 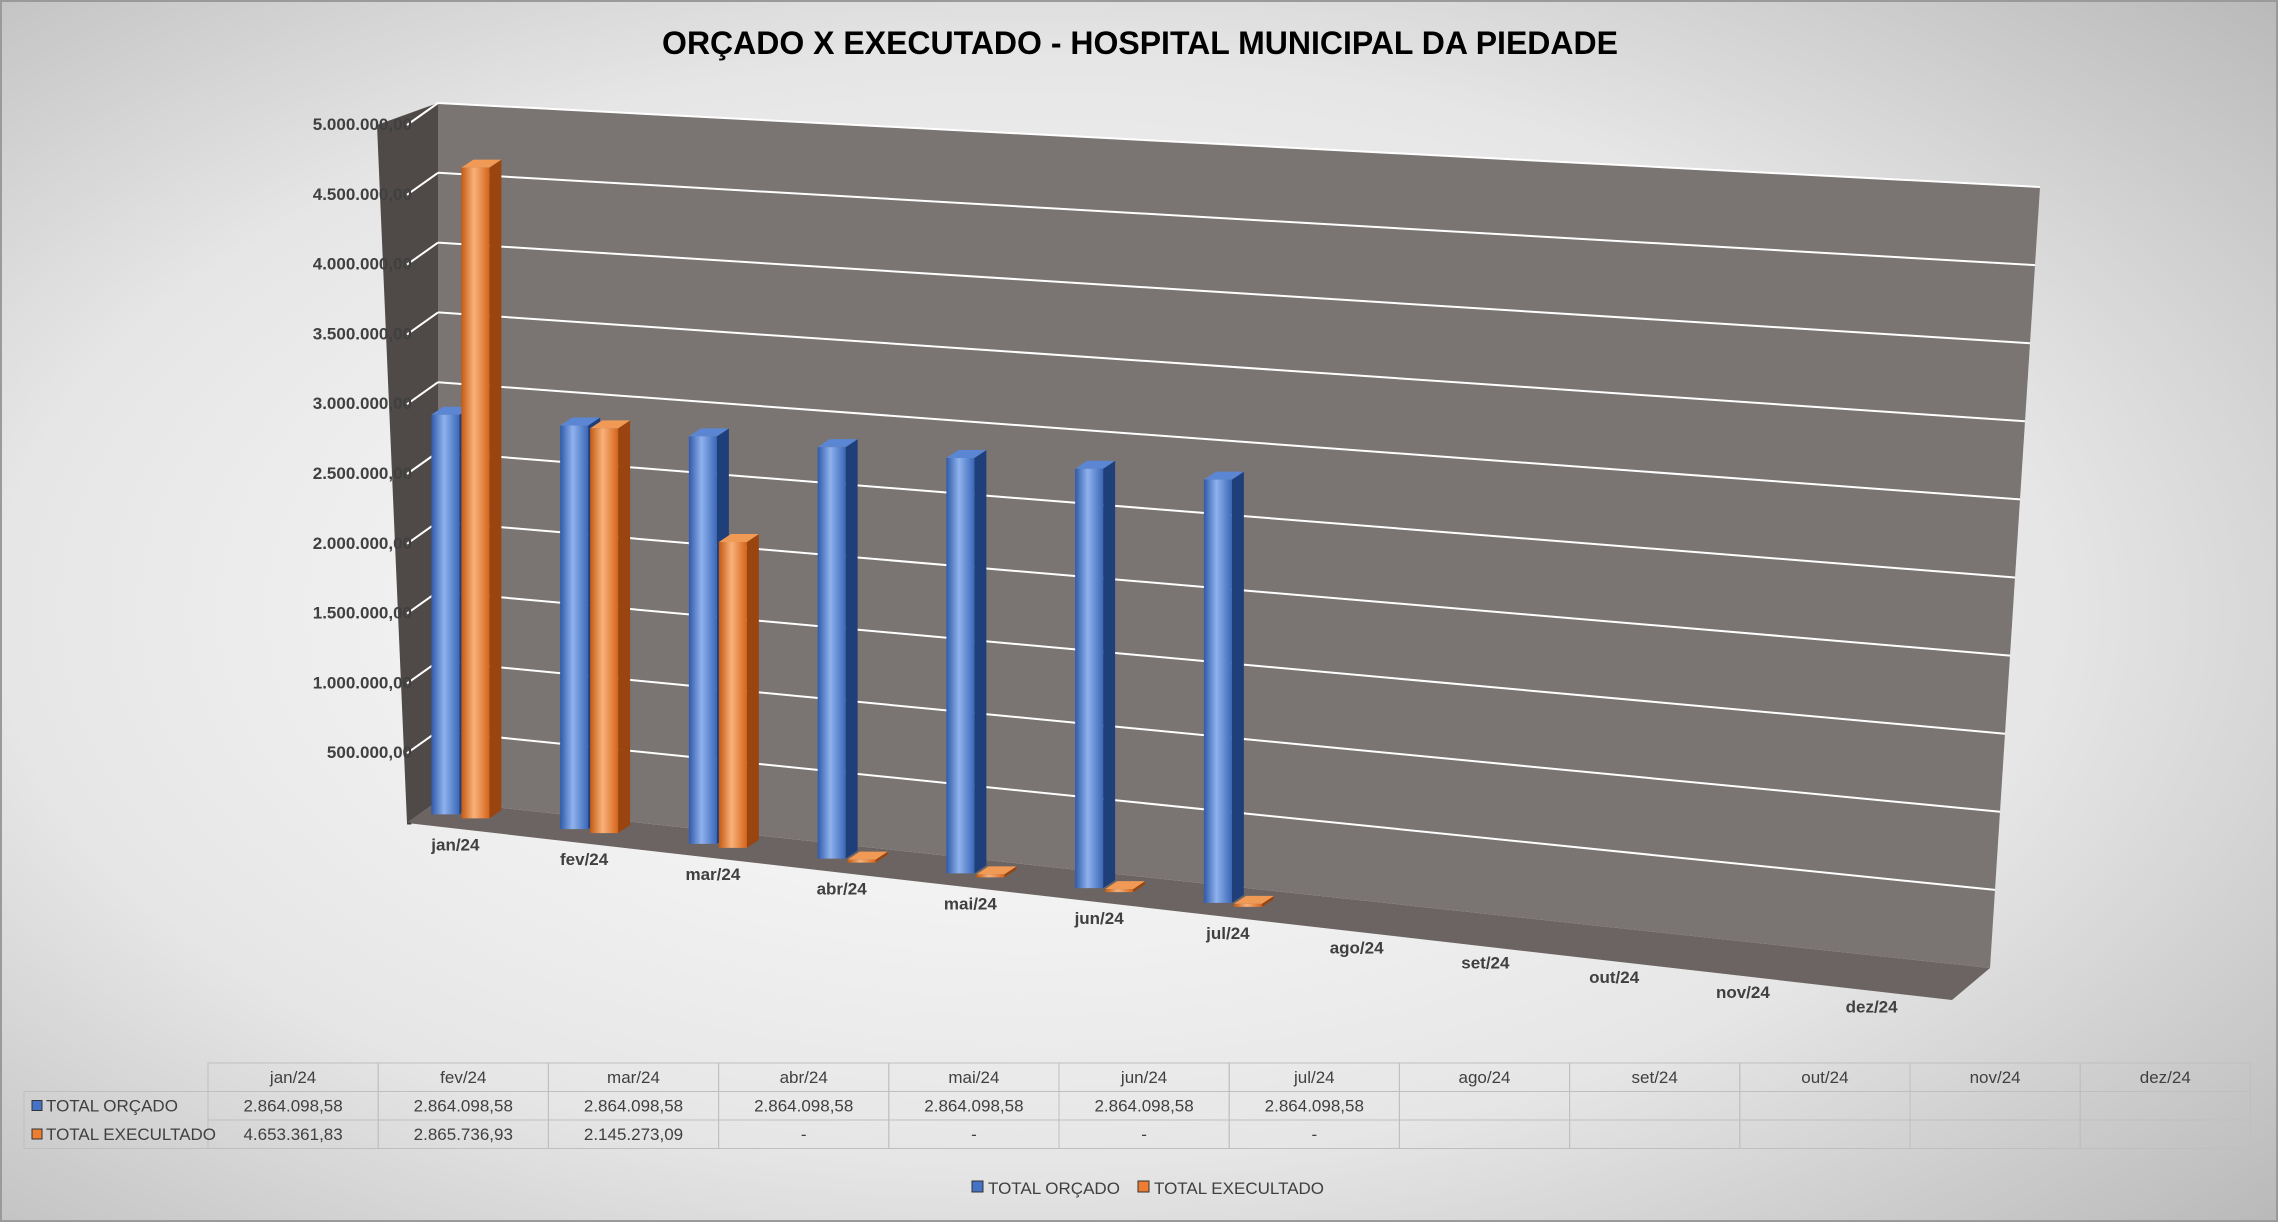 I want to click on y-tick-label: 4.000.000,00, so click(x=362, y=264).